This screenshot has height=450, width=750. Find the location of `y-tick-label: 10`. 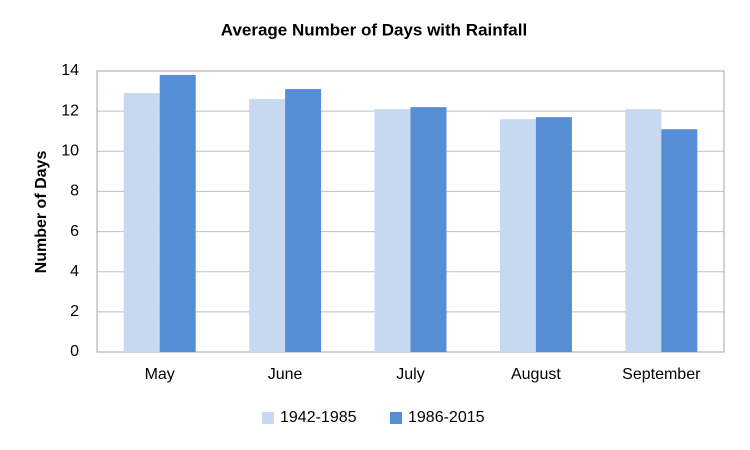

y-tick-label: 10 is located at coordinates (70, 151).